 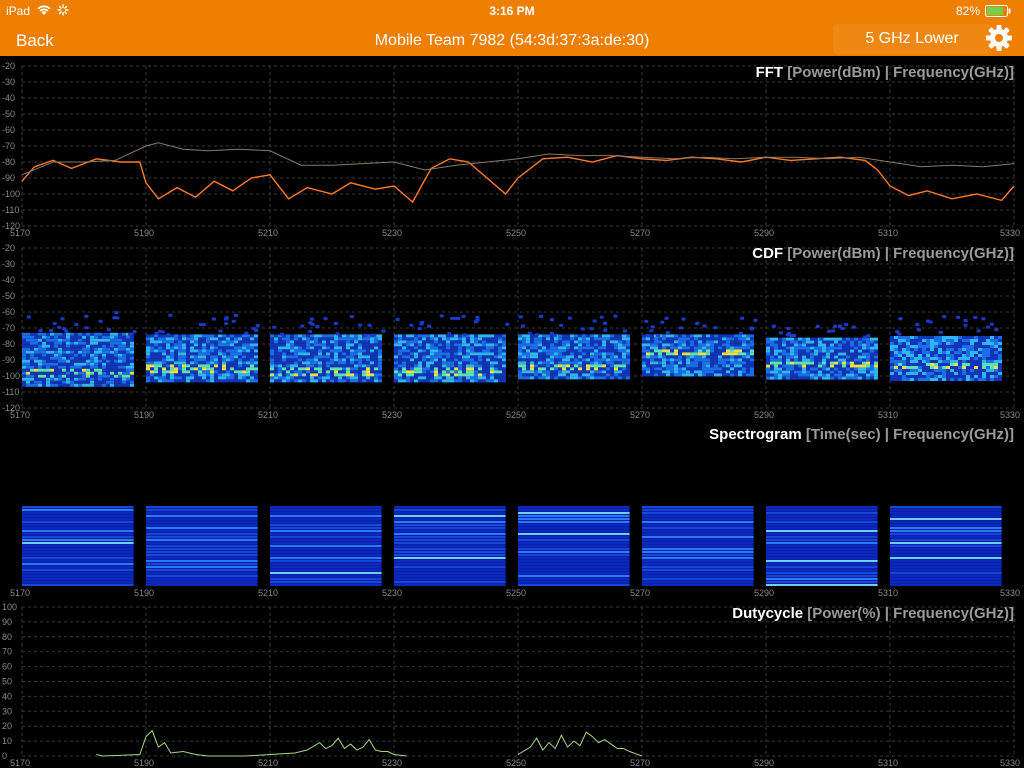 I want to click on band-selector-button: 5 GHz Lower, so click(x=912, y=39).